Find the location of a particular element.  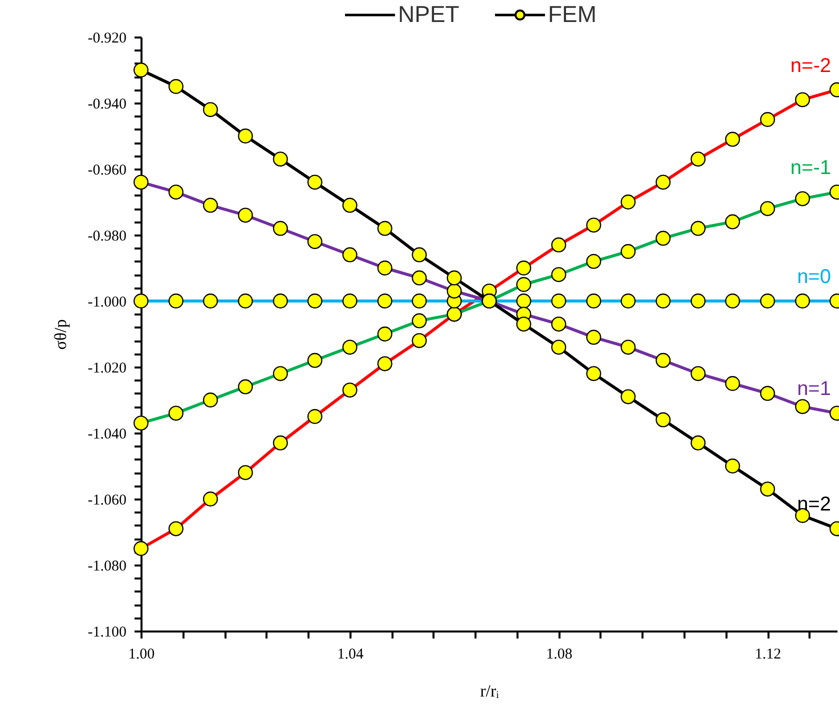

y-tick-label: -0.980 is located at coordinates (107, 236).